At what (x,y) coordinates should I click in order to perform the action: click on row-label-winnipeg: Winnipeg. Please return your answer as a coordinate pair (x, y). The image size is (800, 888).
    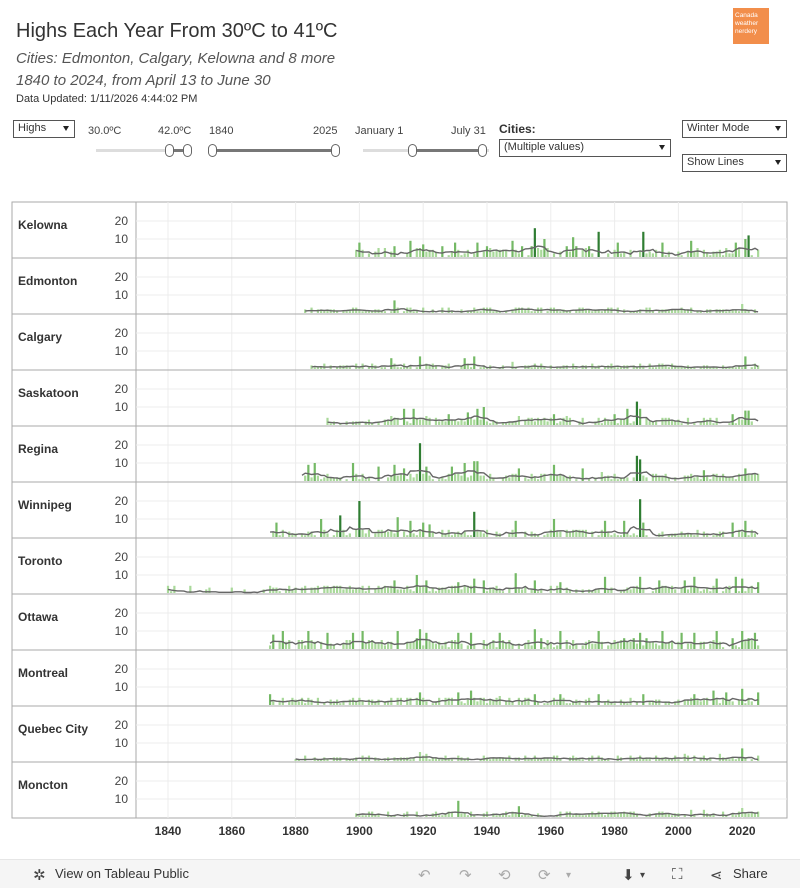
    Looking at the image, I should click on (45, 505).